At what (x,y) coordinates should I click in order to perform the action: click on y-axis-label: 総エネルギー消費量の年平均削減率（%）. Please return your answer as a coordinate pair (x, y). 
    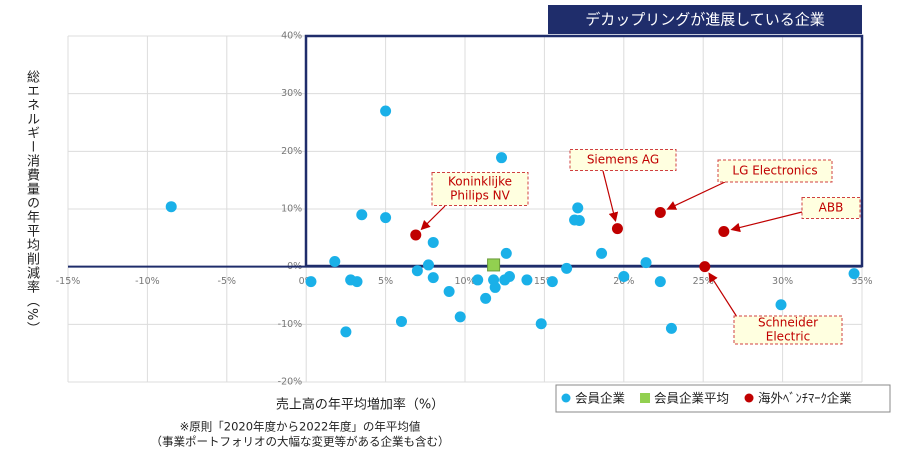
    Looking at the image, I should click on (31, 203).